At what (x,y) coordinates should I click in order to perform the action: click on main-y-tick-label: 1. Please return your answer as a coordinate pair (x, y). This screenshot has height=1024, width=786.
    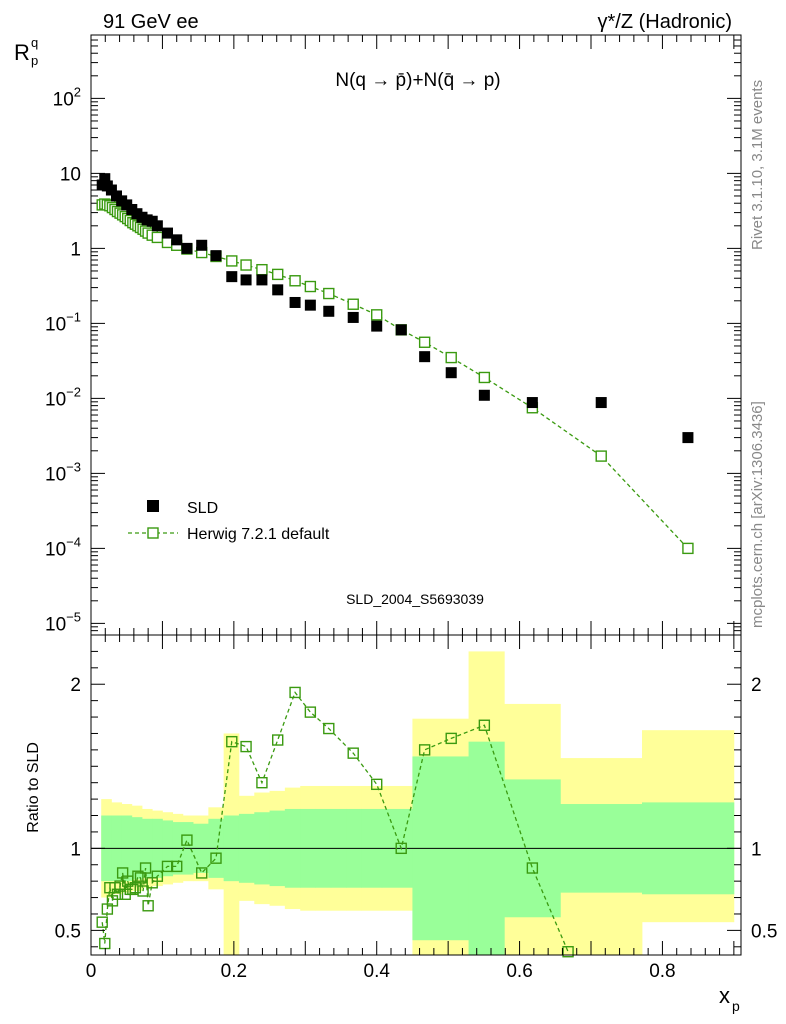
    Looking at the image, I should click on (75, 249).